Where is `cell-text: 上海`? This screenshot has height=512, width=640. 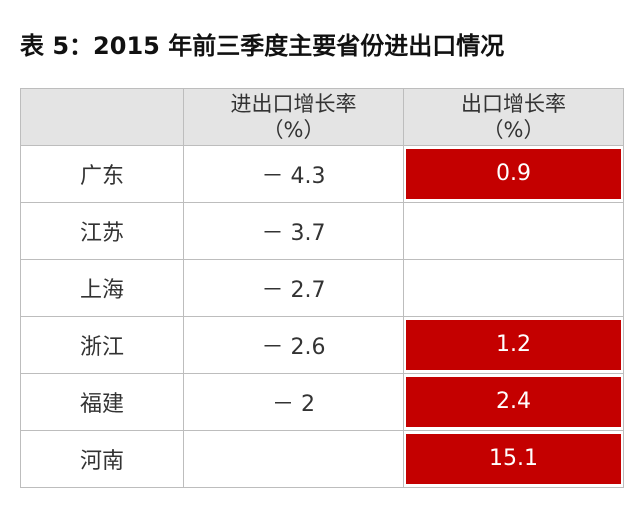 cell-text: 上海 is located at coordinates (101, 290).